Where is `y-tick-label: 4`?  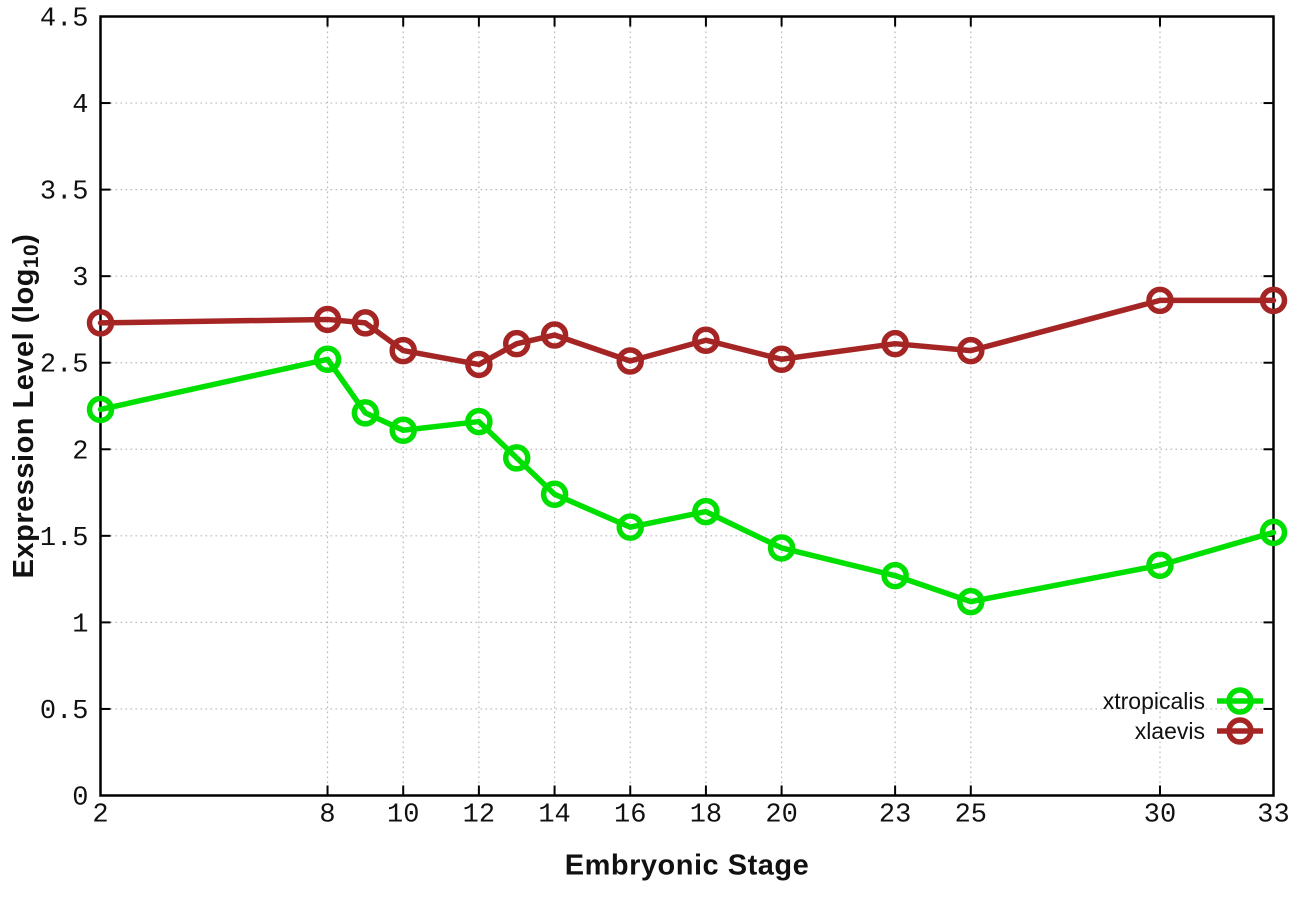 y-tick-label: 4 is located at coordinates (80, 106).